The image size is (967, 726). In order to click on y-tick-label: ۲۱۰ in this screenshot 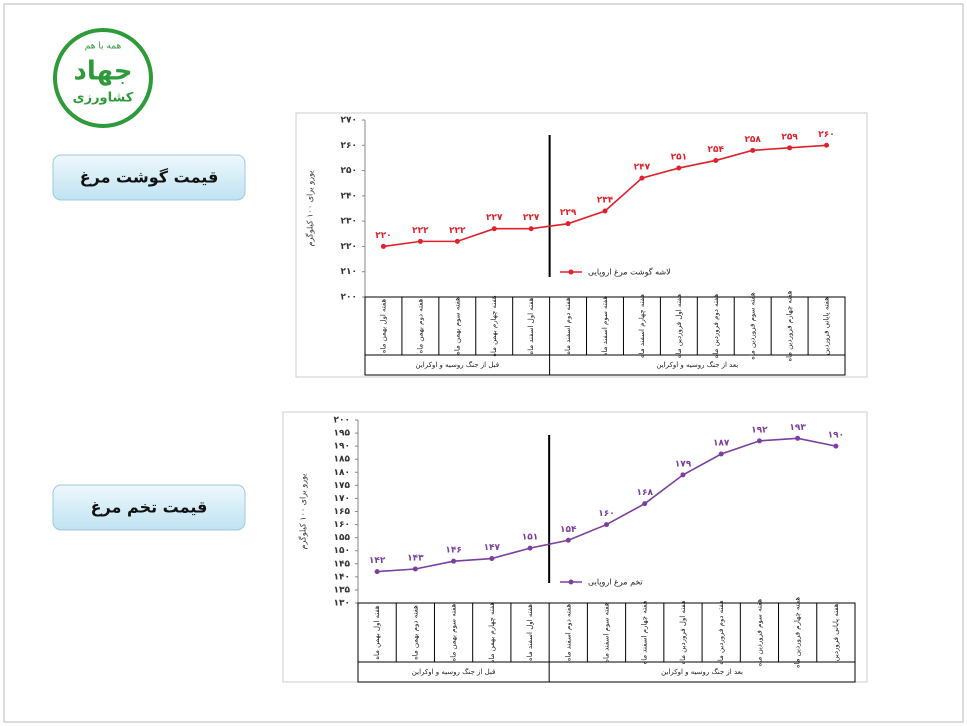, I will do `click(349, 272)`.